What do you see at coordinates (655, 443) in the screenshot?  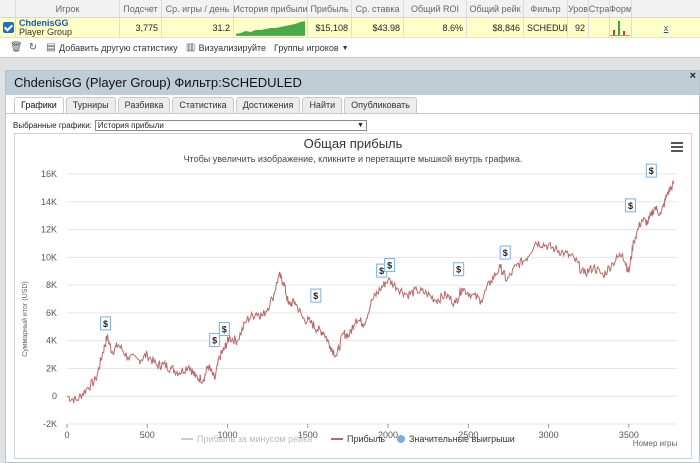 I see `x-axis-label: Номер игры` at bounding box center [655, 443].